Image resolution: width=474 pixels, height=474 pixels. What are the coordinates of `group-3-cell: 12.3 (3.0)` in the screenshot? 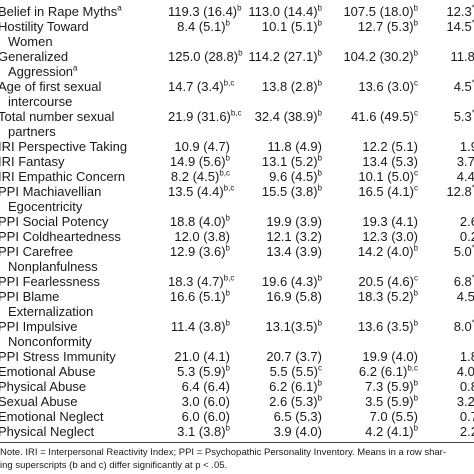 It's located at (370, 236).